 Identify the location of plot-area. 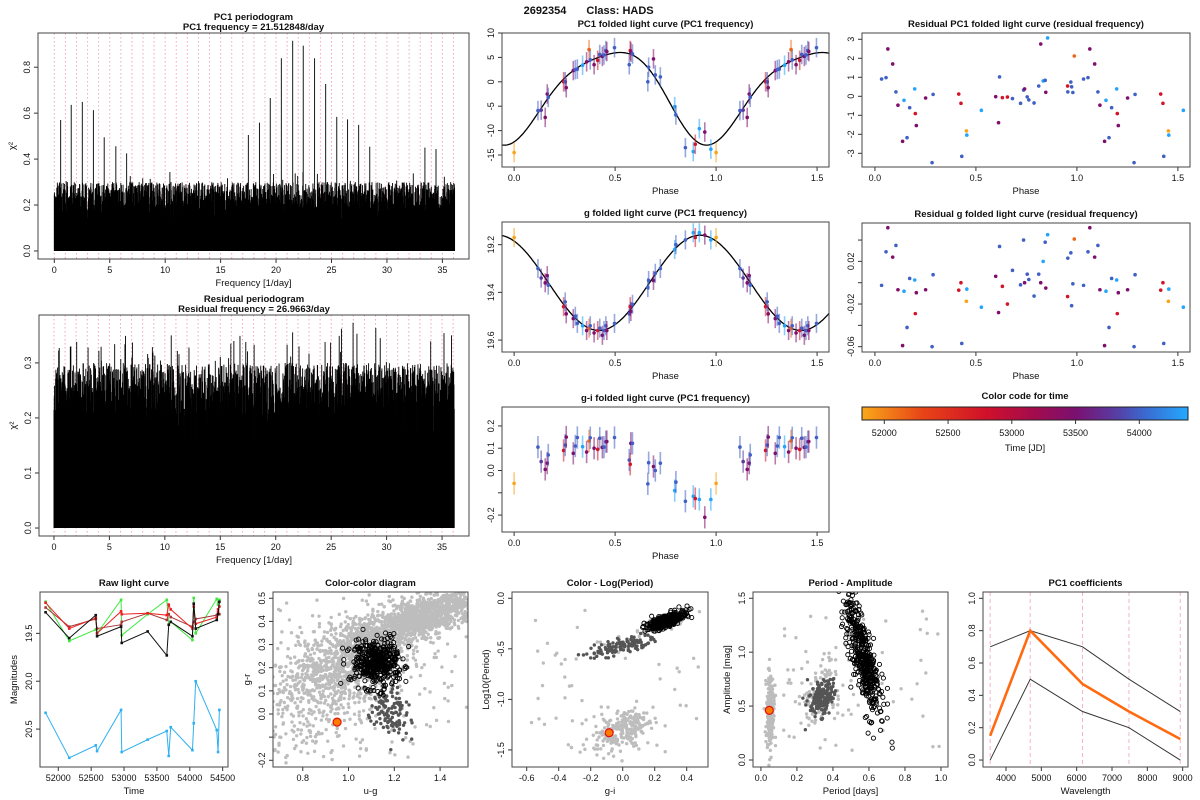
(1032, 287).